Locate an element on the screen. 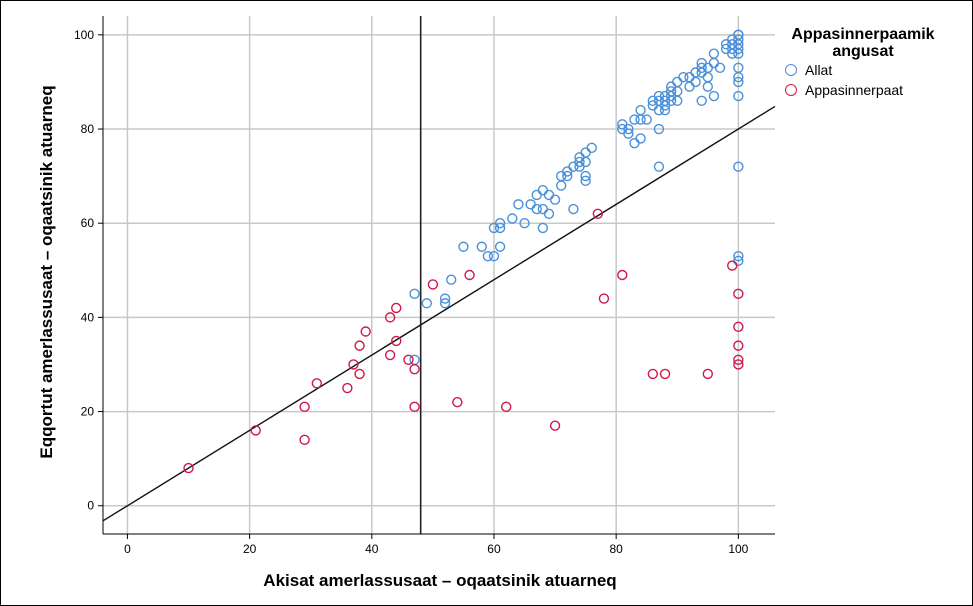  legend-item-allat: Allat is located at coordinates (873, 71).